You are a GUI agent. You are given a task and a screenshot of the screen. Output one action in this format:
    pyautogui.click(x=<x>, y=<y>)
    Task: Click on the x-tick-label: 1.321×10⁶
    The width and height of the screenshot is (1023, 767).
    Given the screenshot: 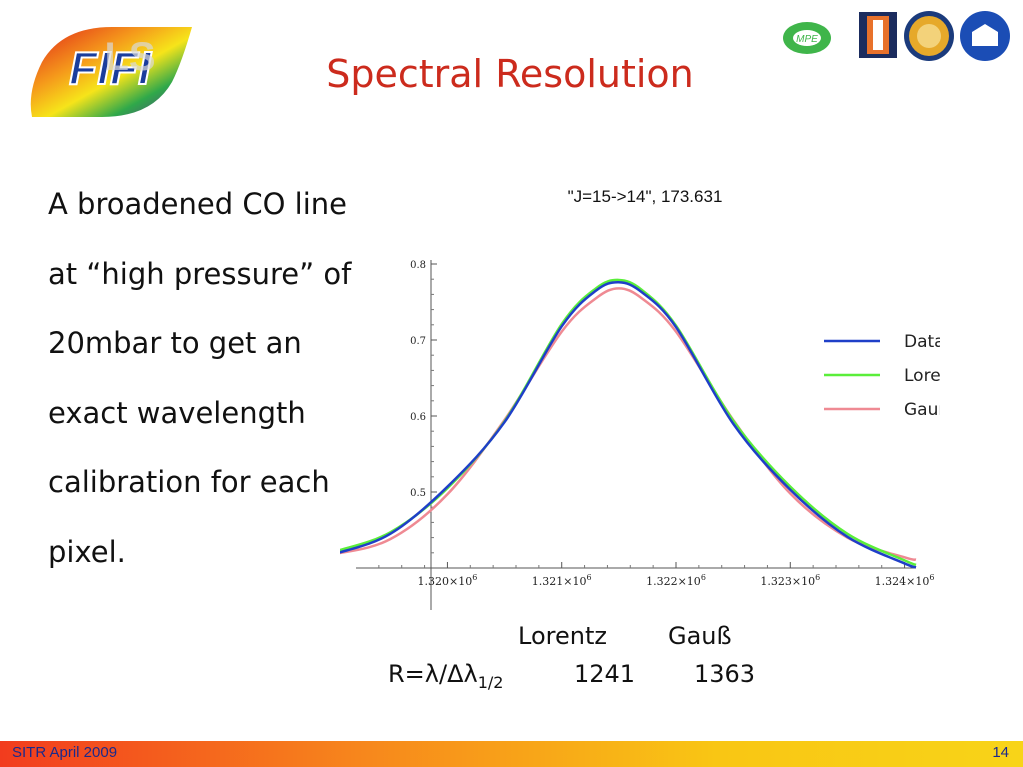 What is the action you would take?
    pyautogui.click(x=562, y=580)
    